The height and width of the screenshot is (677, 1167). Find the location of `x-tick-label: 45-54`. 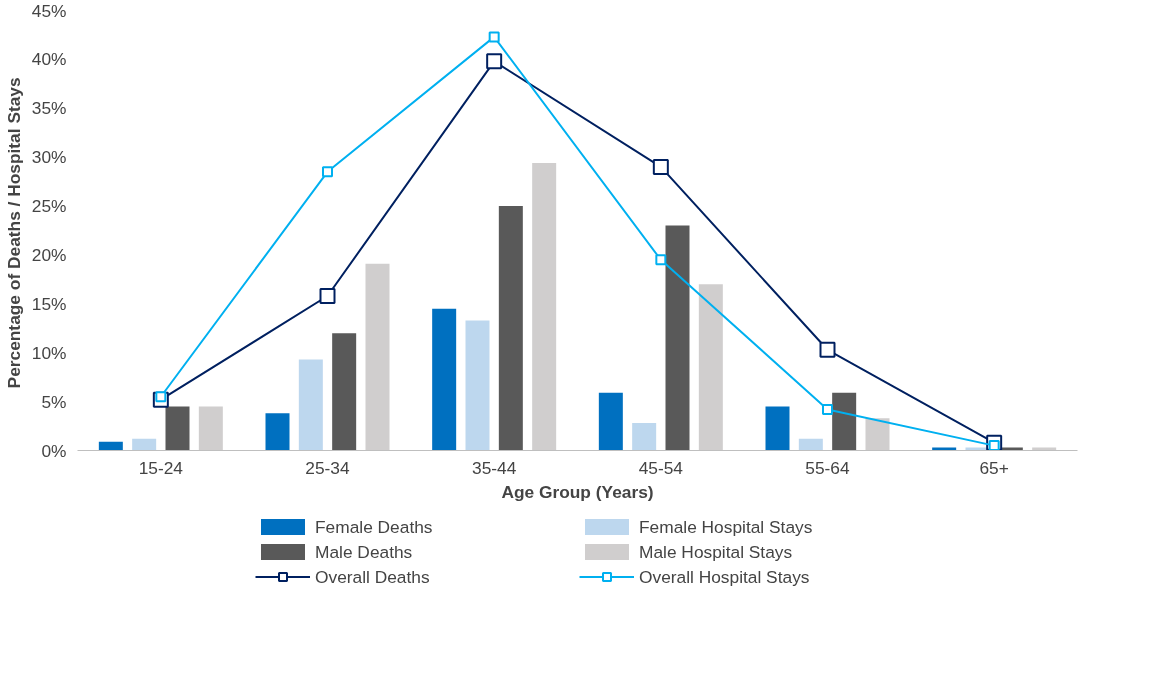

x-tick-label: 45-54 is located at coordinates (661, 467).